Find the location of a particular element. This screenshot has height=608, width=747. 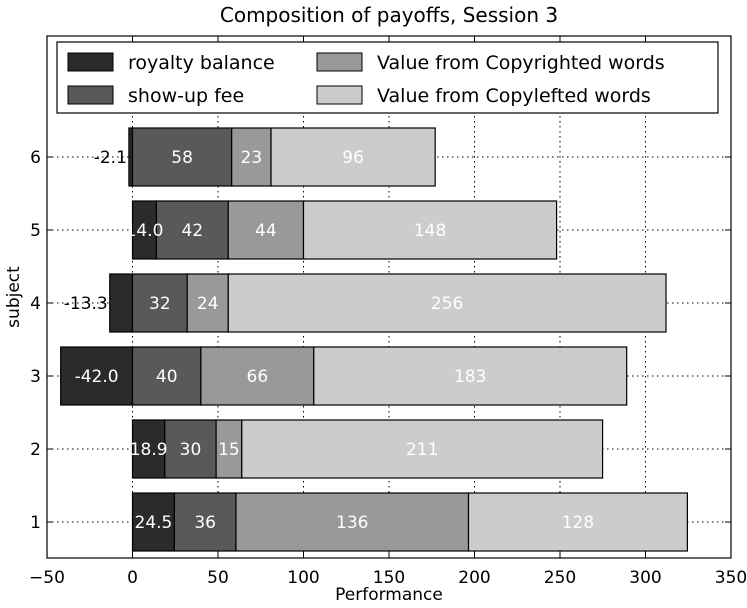

x-axis-label: Performance is located at coordinates (389, 595).